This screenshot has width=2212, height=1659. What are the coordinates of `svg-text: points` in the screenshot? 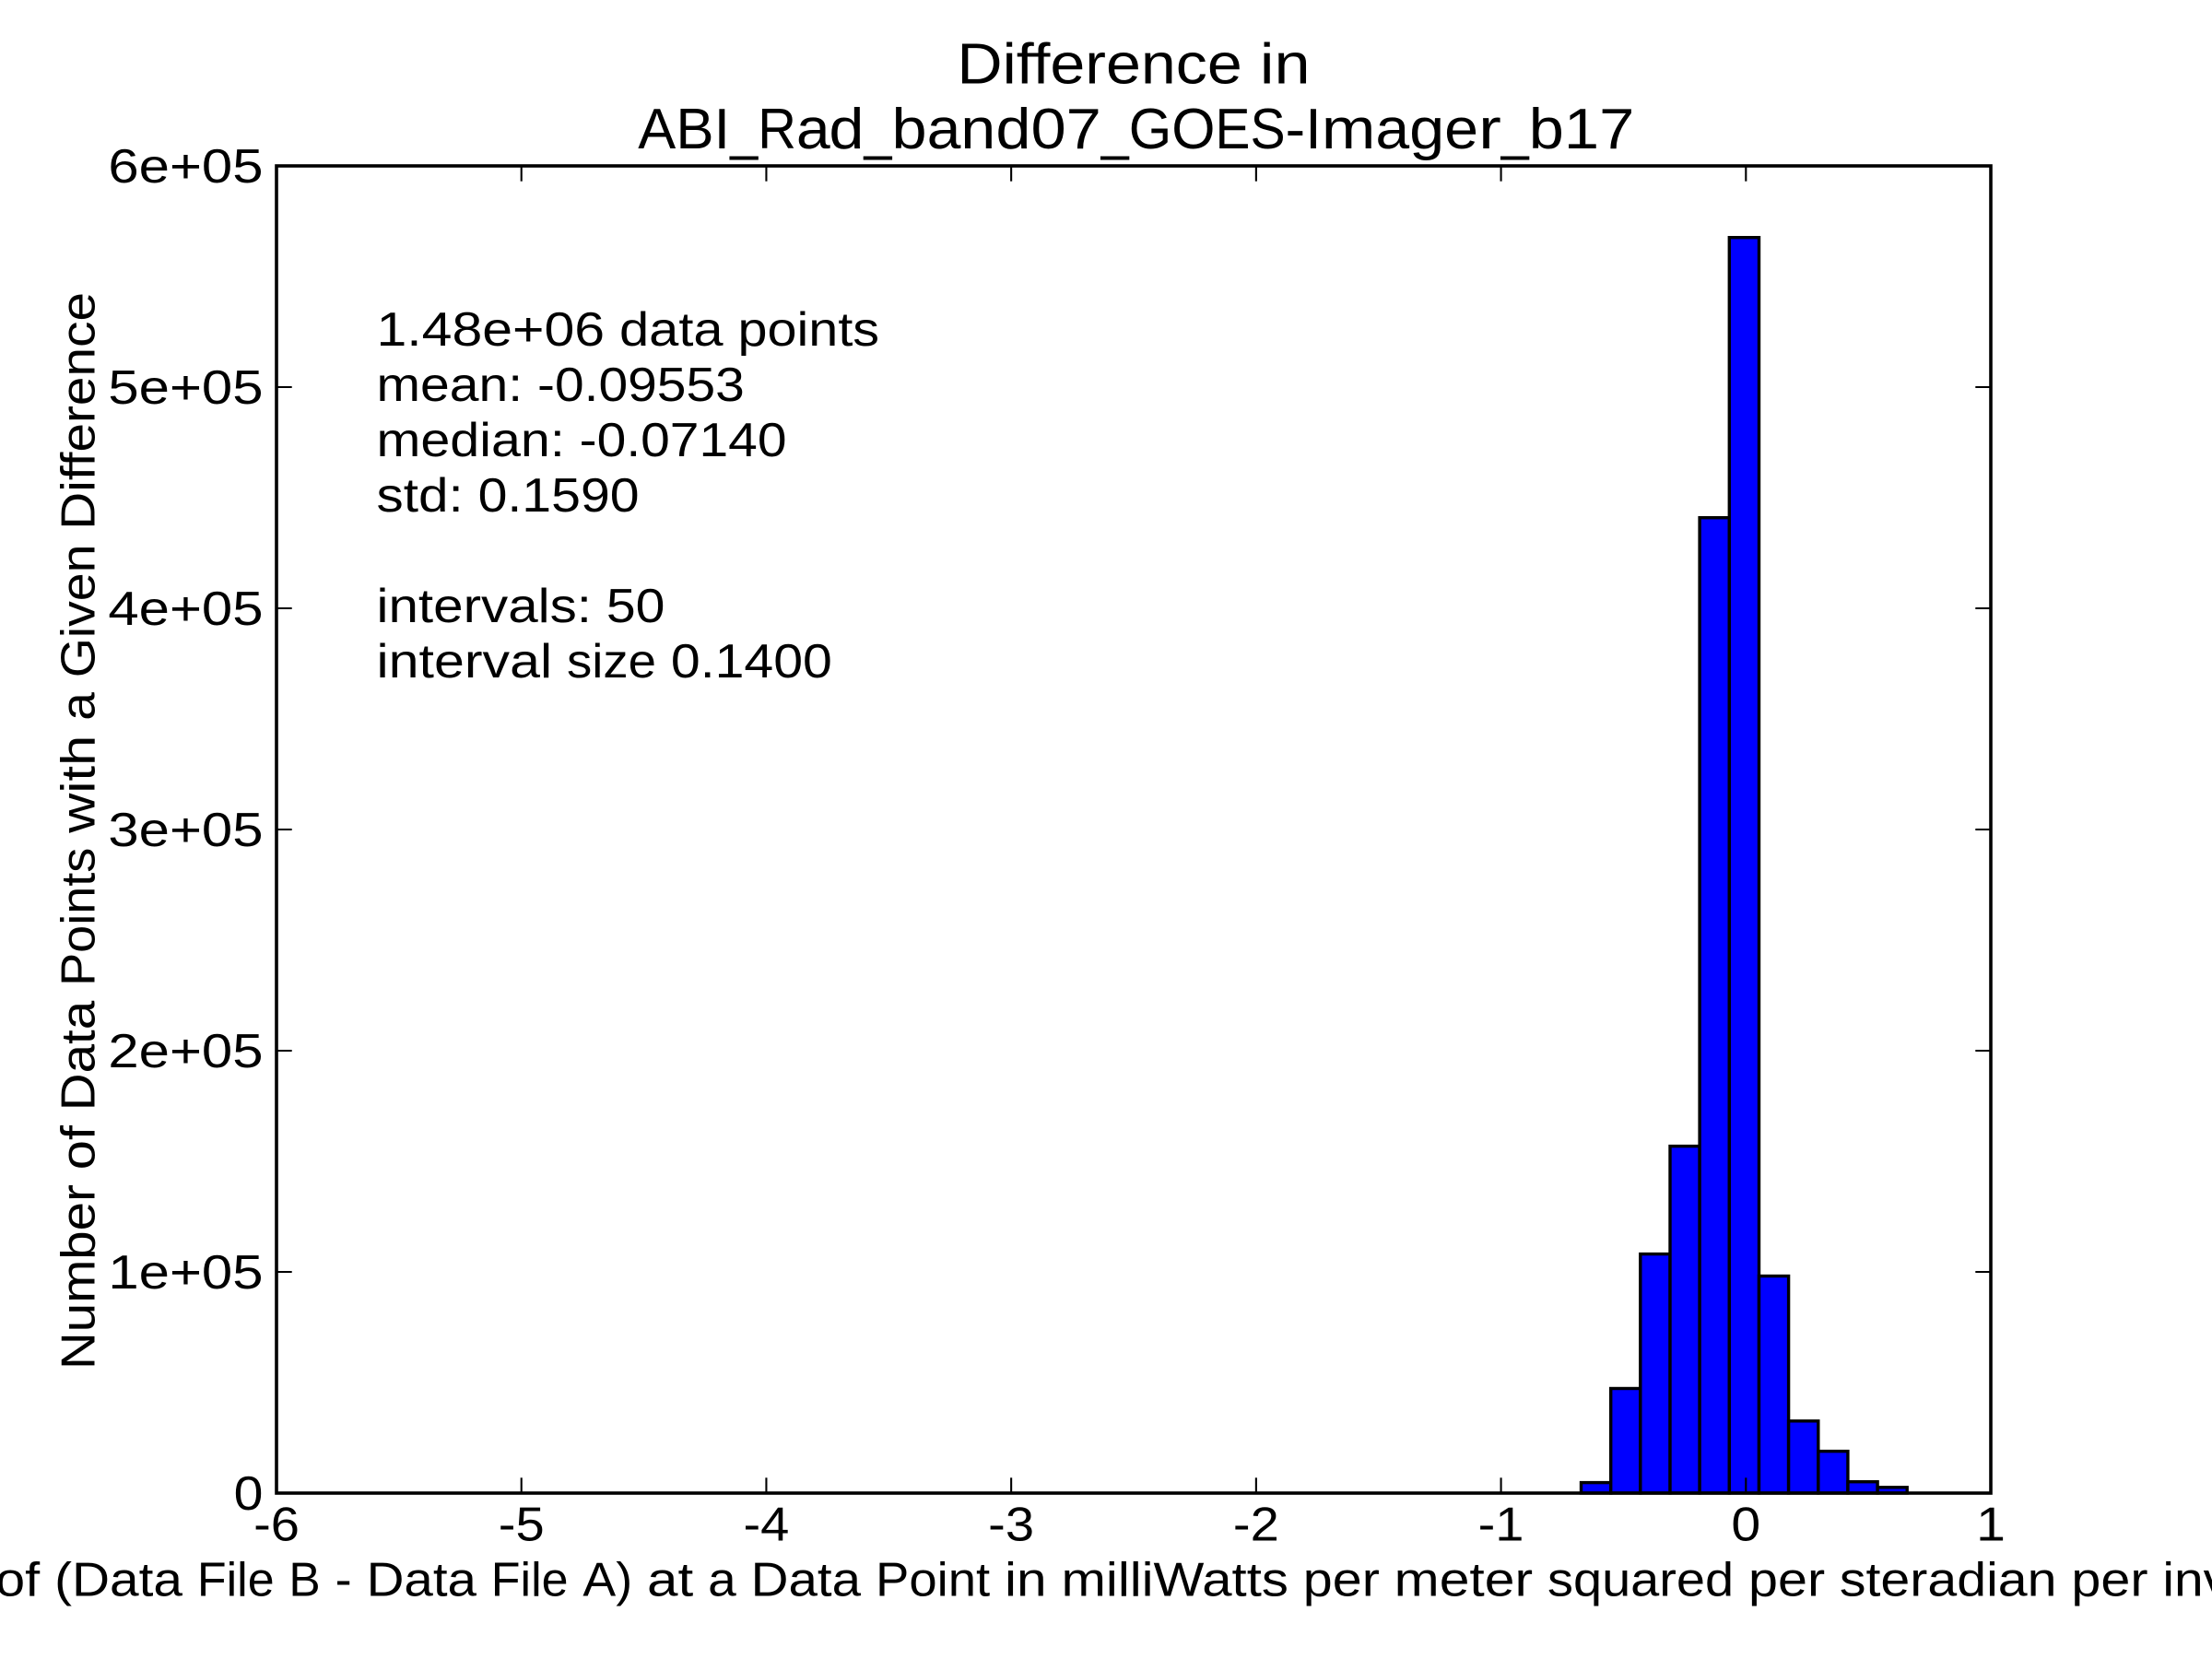 It's located at (809, 329).